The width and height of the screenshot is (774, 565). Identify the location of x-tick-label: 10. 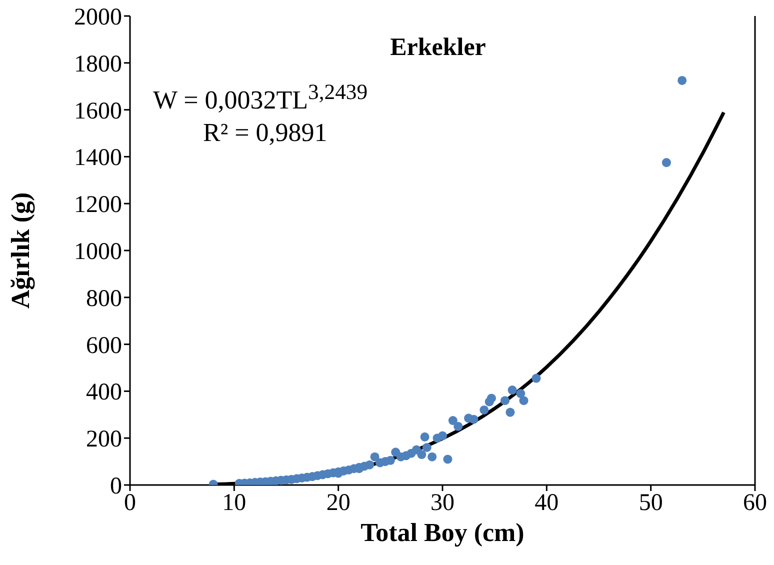
(234, 503).